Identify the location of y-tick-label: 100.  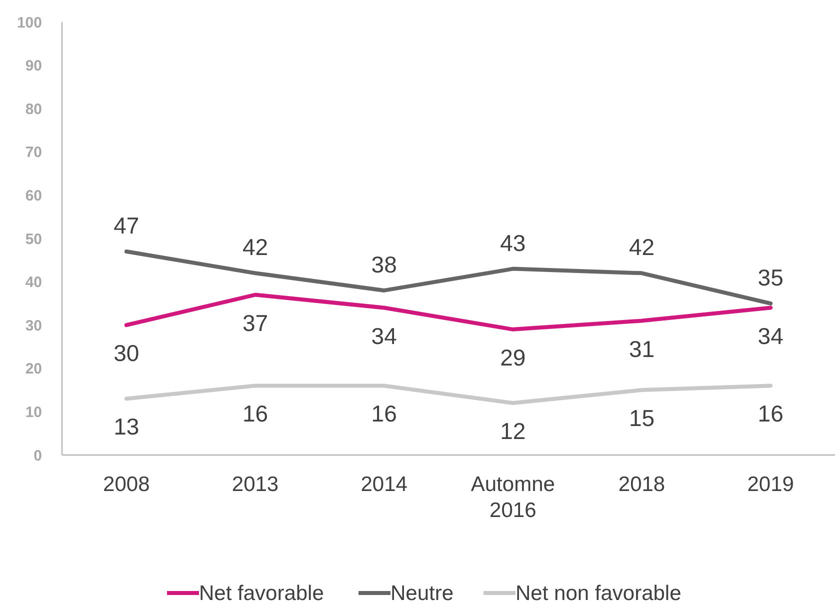
(29, 23).